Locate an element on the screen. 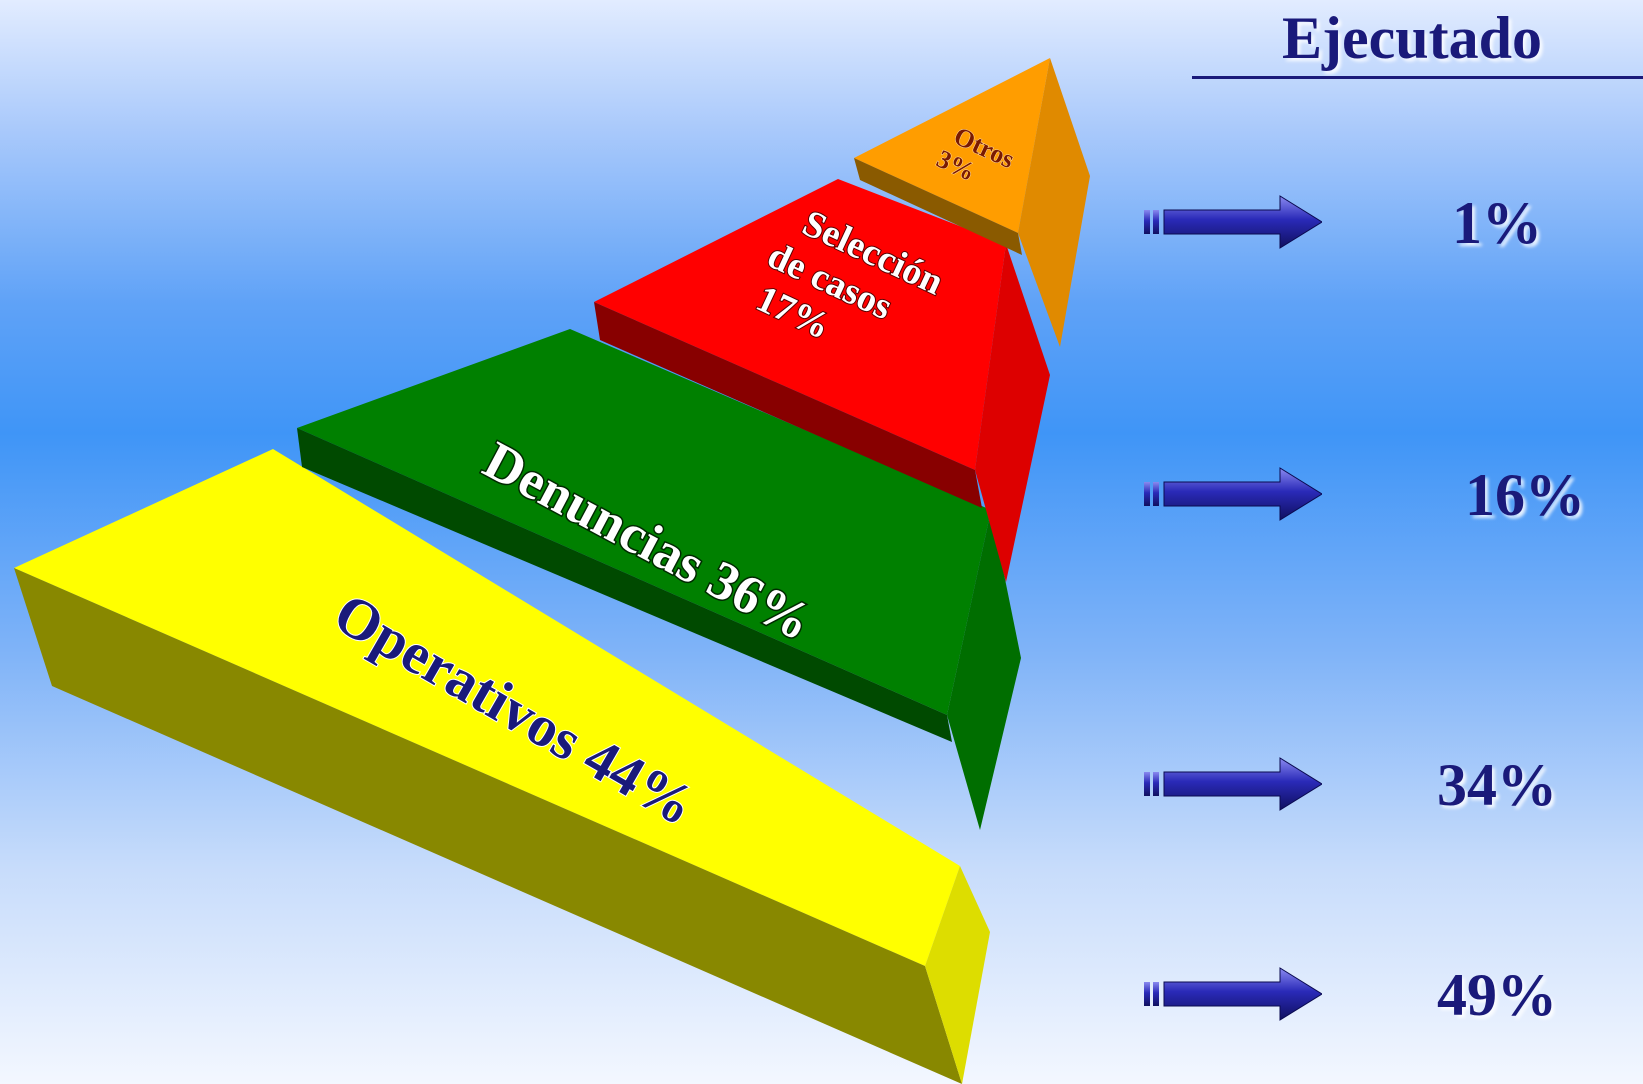 The width and height of the screenshot is (1643, 1084). segment-operativos-side is located at coordinates (957, 975).